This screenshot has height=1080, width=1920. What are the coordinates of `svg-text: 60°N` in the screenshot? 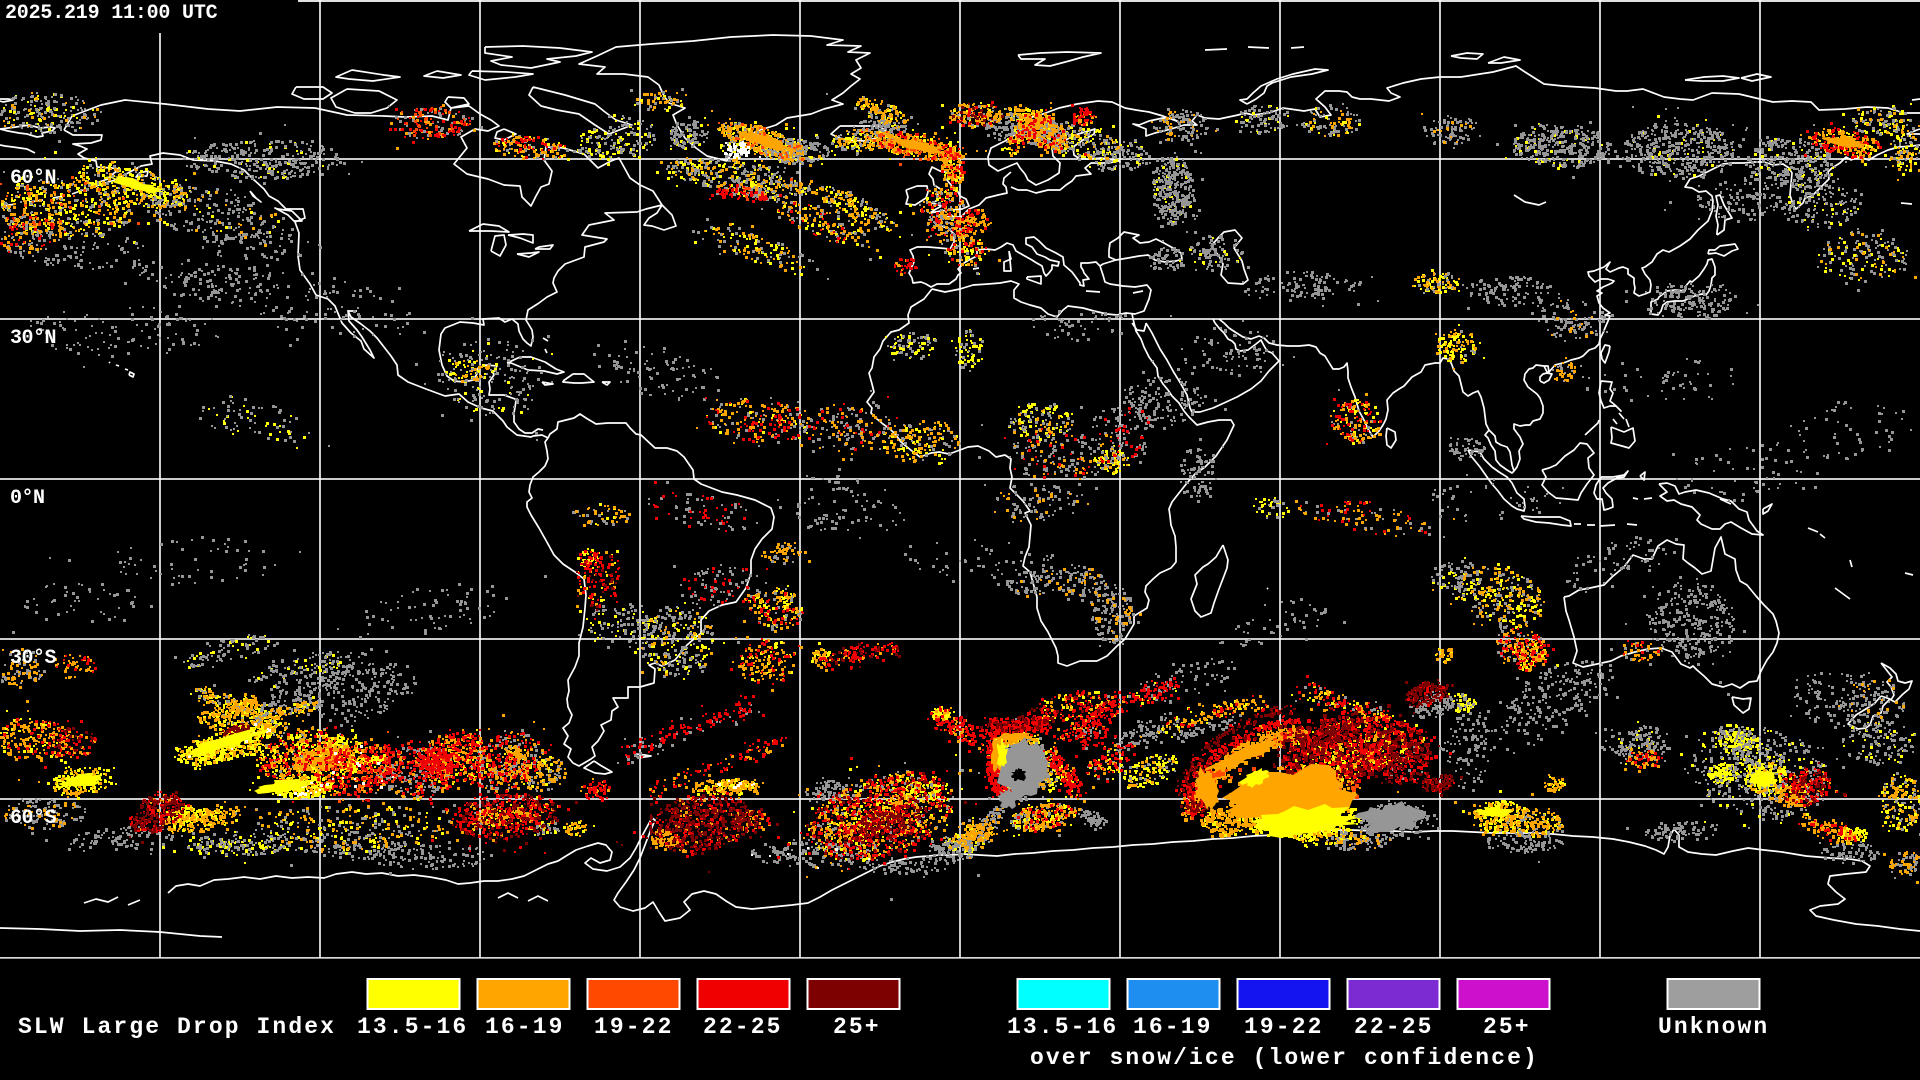 It's located at (33, 178).